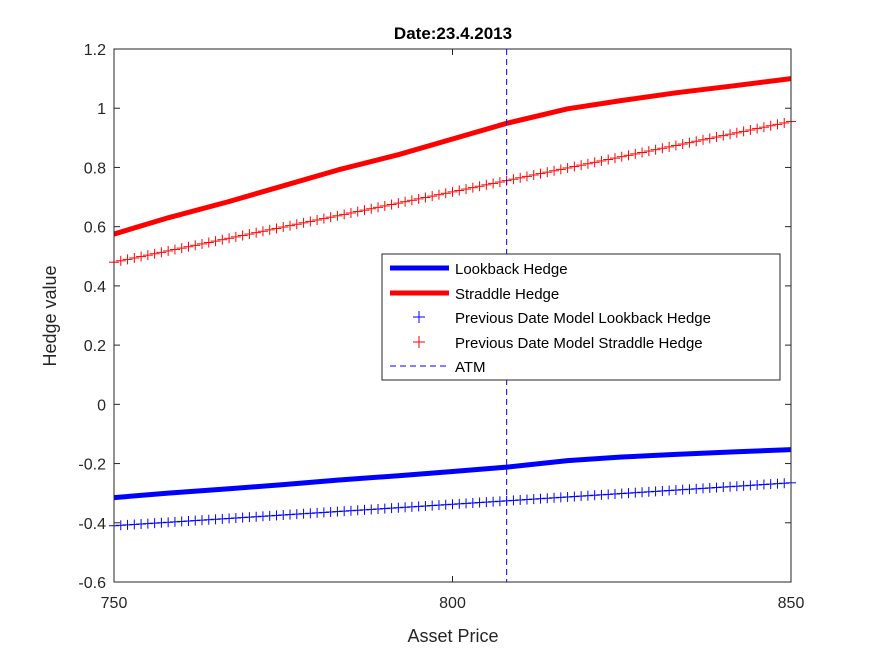 The width and height of the screenshot is (875, 656). Describe the element at coordinates (507, 294) in the screenshot. I see `legend-label-straddle: Straddle Hedge` at that location.